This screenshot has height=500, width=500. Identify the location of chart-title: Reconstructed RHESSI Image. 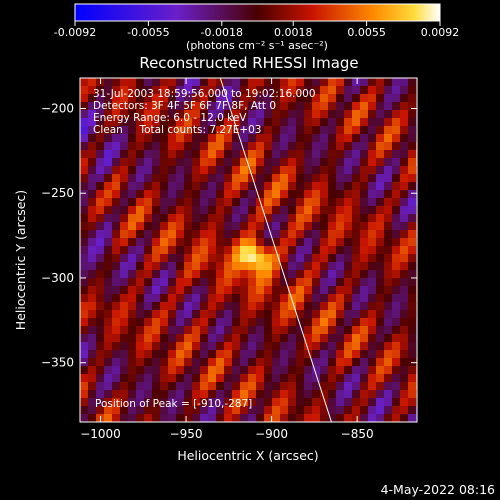
(248, 63).